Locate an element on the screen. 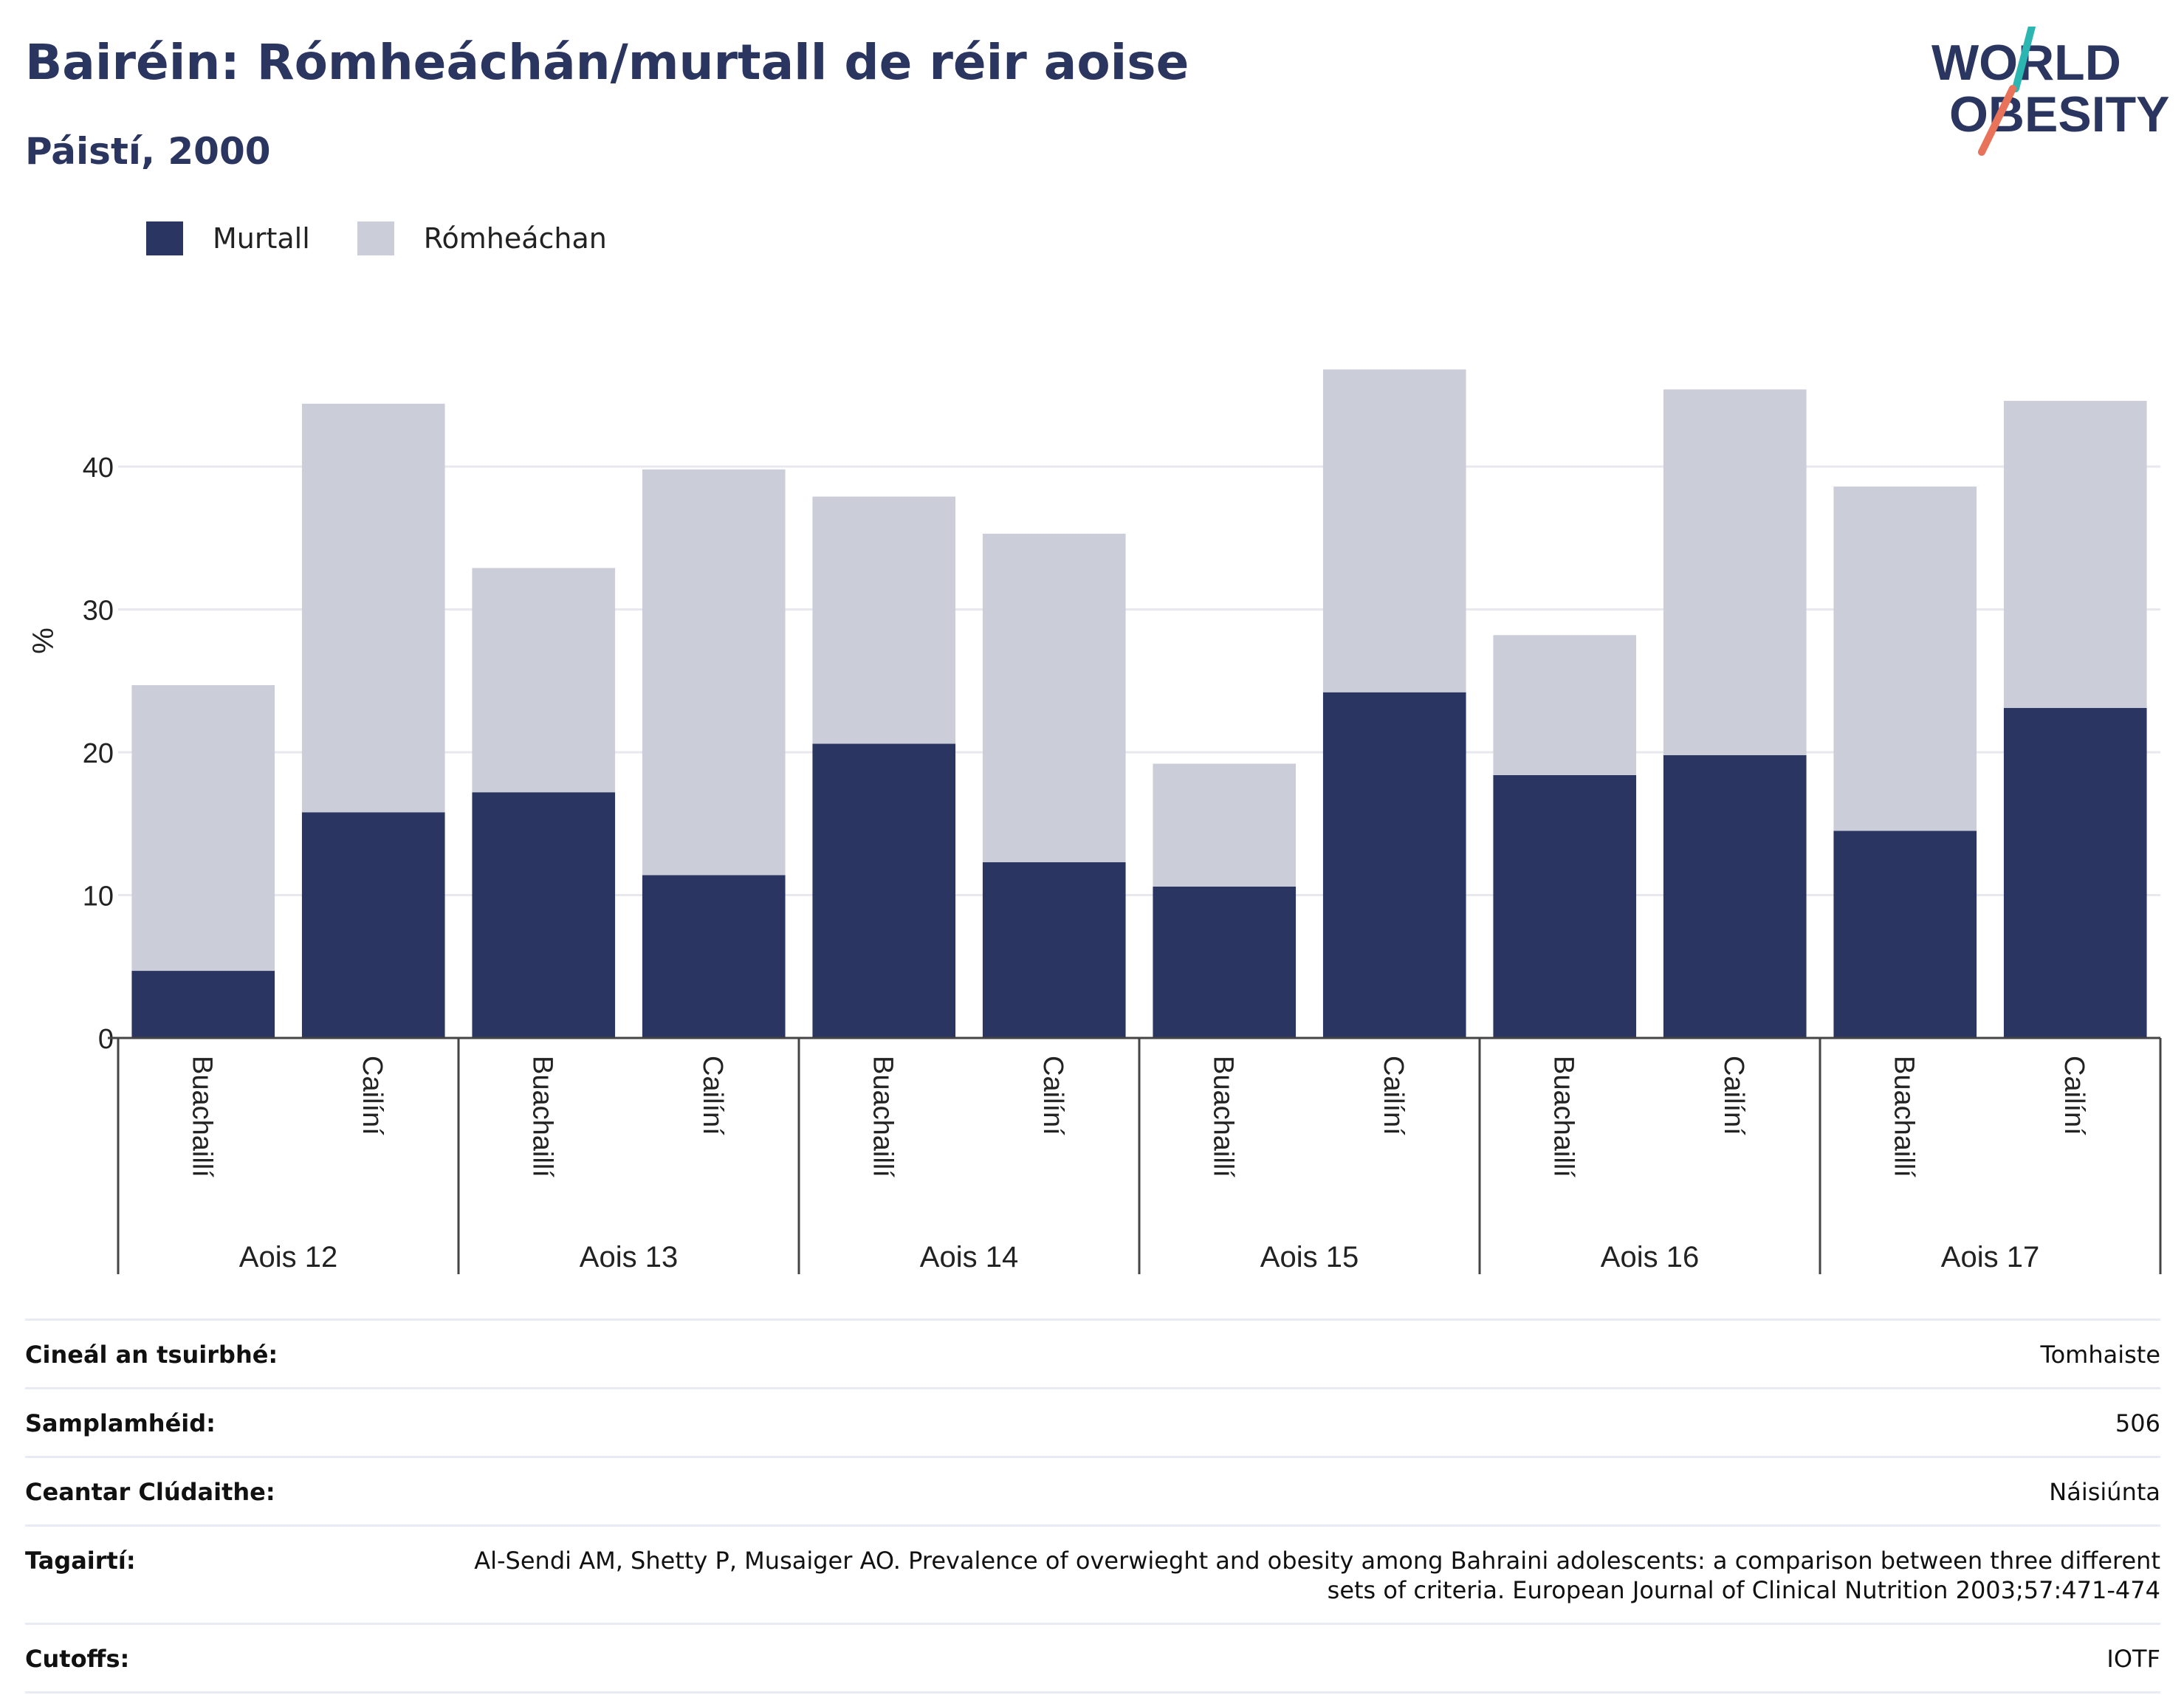 This screenshot has height=1695, width=2184. info-value-sample-size: 506 is located at coordinates (2138, 1423).